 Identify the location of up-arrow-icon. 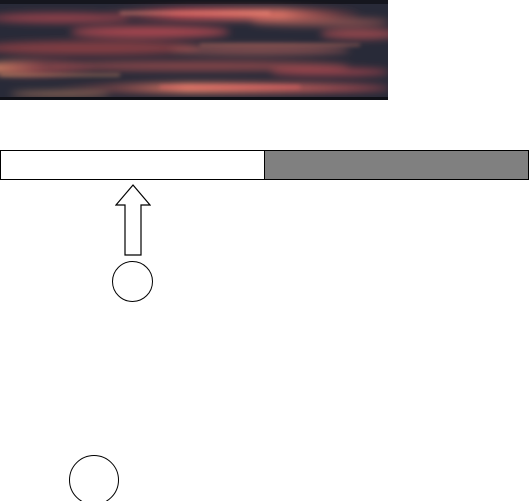
(133, 220).